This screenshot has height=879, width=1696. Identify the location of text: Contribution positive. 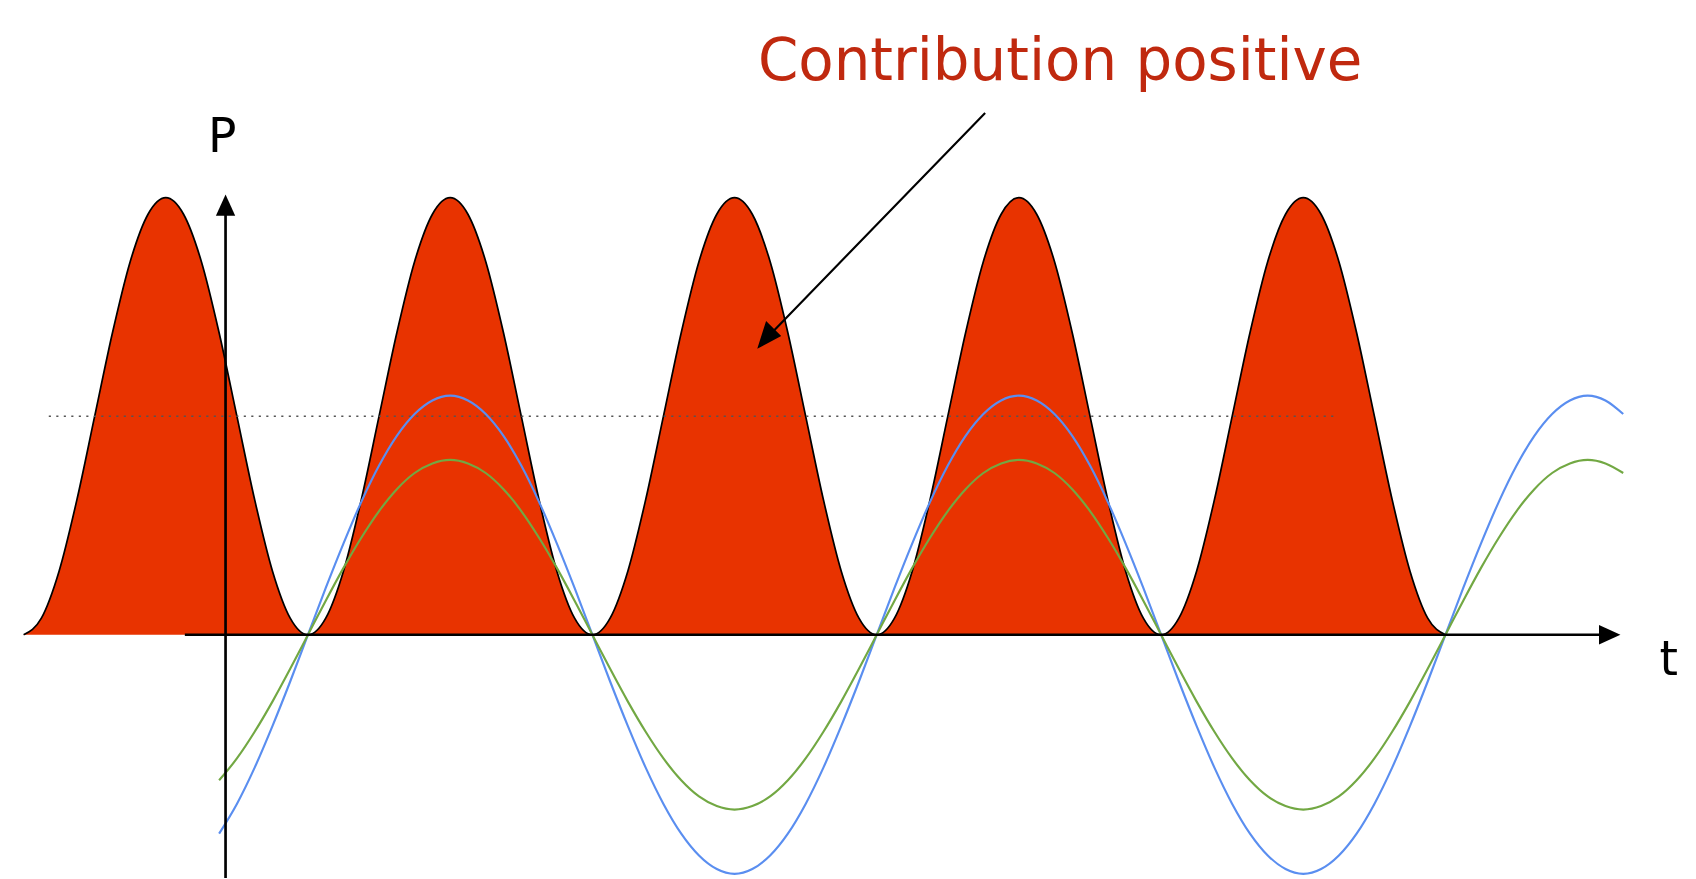
(1060, 59).